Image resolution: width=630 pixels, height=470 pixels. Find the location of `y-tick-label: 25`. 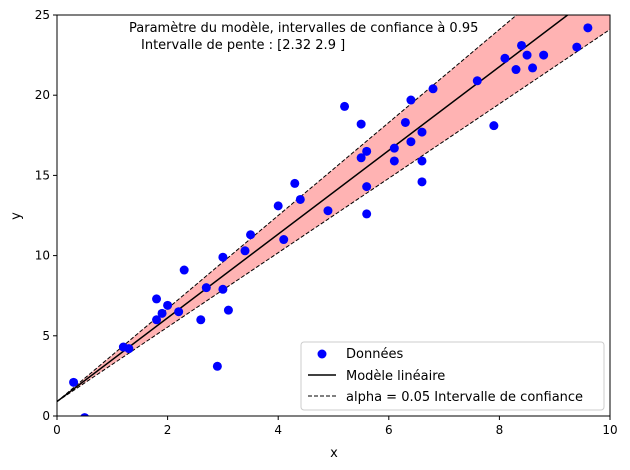

y-tick-label: 25 is located at coordinates (42, 15).